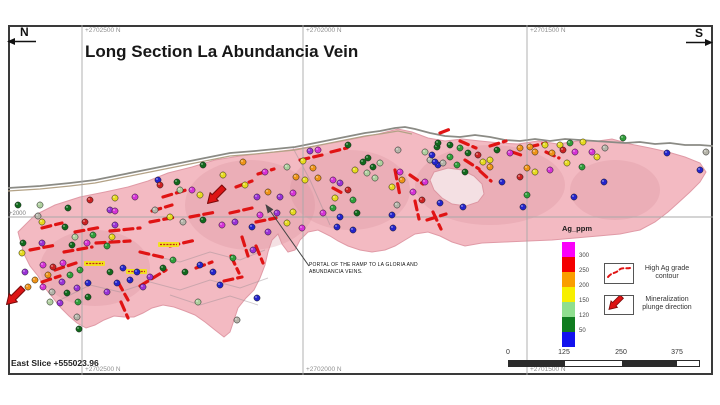 This screenshot has height=405, width=720. What do you see at coordinates (55, 363) in the screenshot?
I see `east-slice-label: East Slice +555023.96` at bounding box center [55, 363].